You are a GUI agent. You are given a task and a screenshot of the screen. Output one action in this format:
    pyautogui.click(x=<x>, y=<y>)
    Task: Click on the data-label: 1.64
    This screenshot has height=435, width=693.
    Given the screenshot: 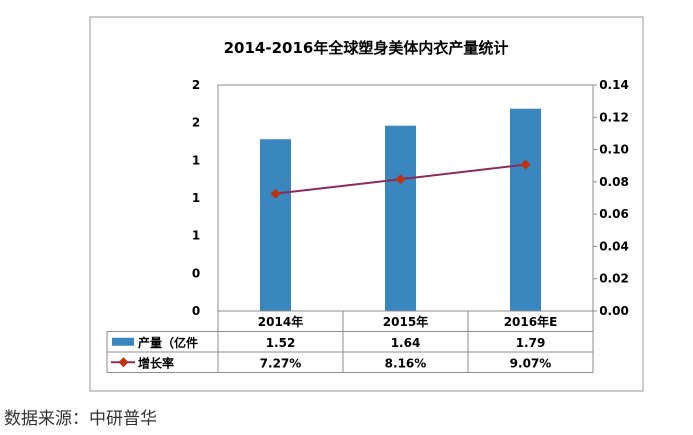 What is the action you would take?
    pyautogui.click(x=406, y=343)
    